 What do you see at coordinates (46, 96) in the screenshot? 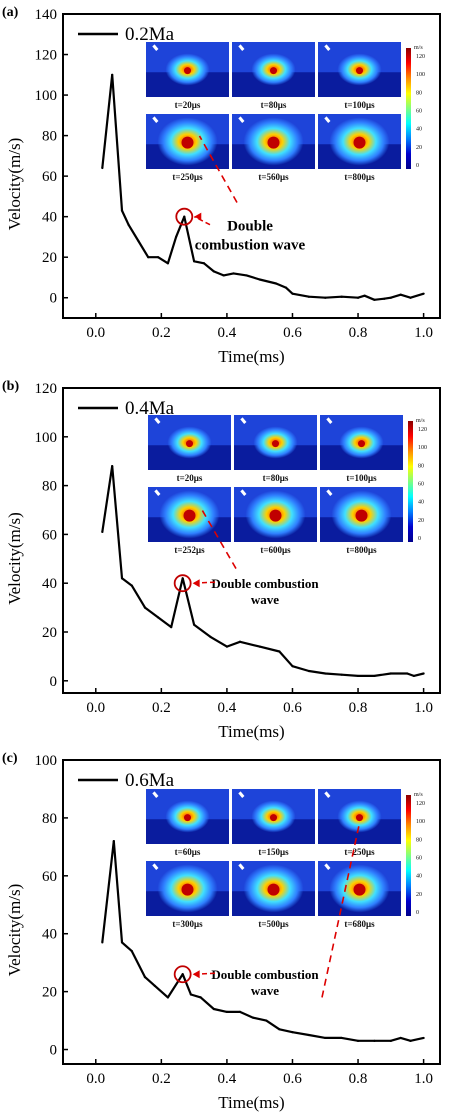
I see `y-tick-label: 100` at bounding box center [46, 96].